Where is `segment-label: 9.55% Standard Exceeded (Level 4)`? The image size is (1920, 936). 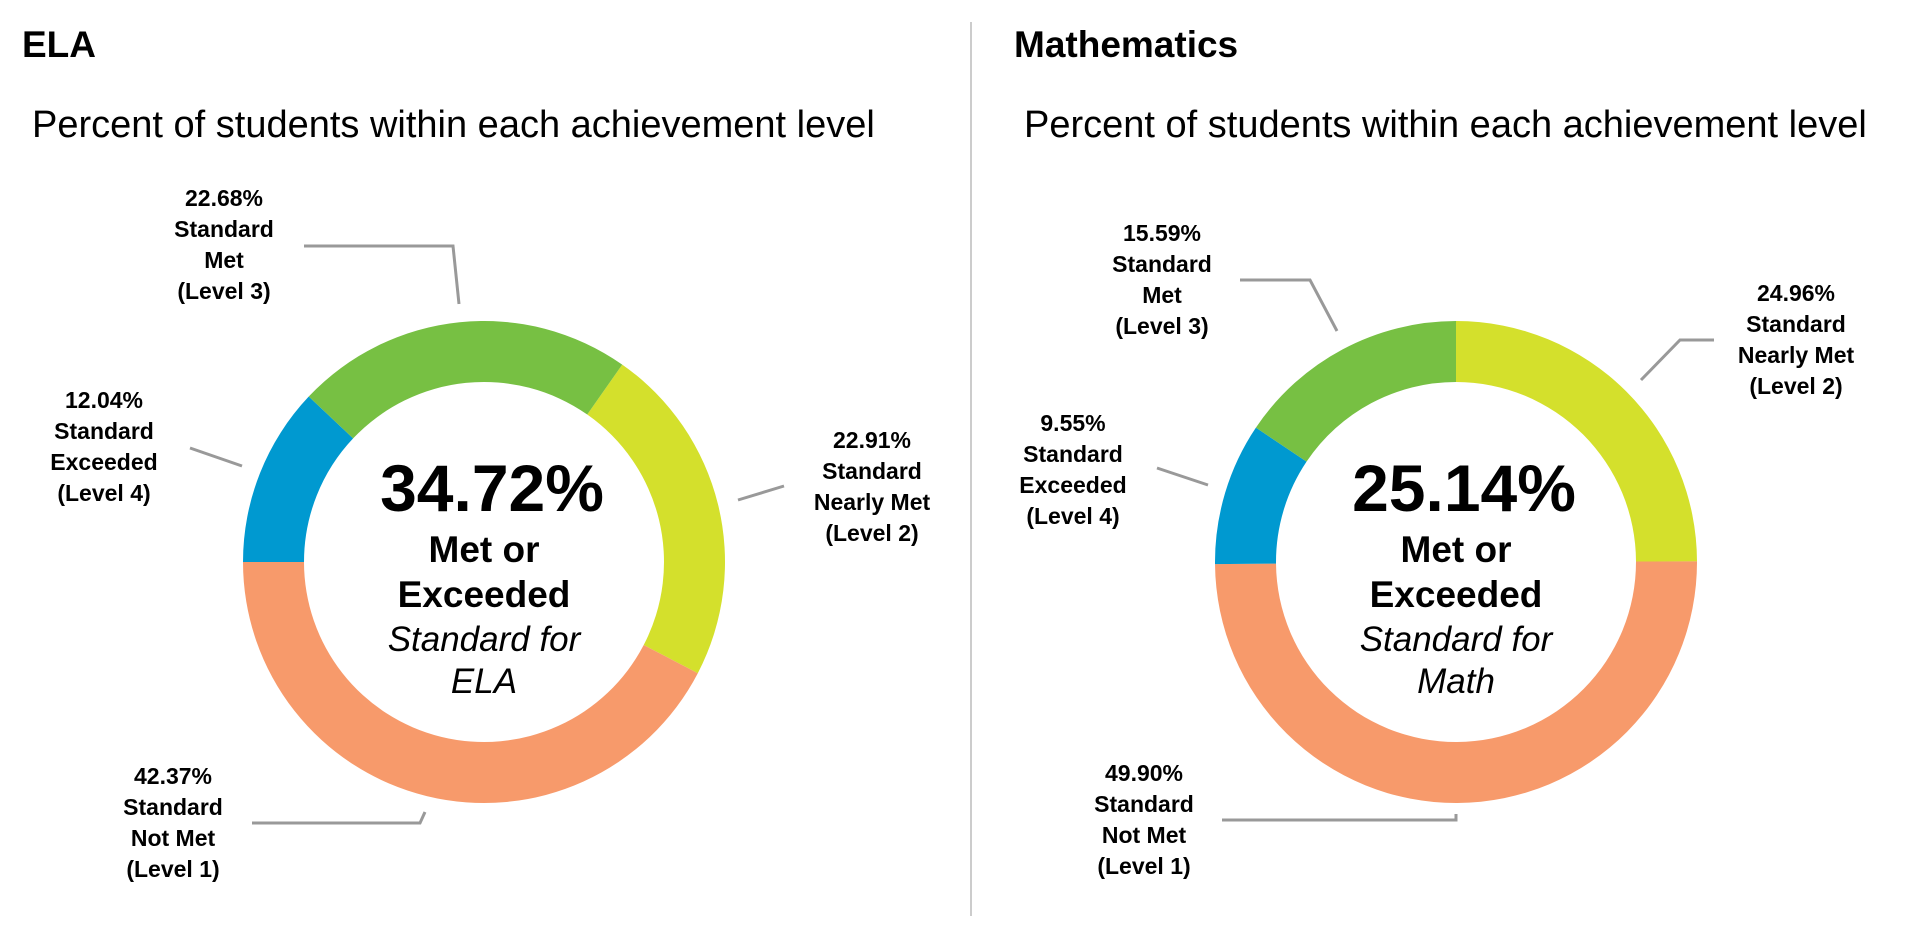 segment-label: 9.55% Standard Exceeded (Level 4) is located at coordinates (1072, 470).